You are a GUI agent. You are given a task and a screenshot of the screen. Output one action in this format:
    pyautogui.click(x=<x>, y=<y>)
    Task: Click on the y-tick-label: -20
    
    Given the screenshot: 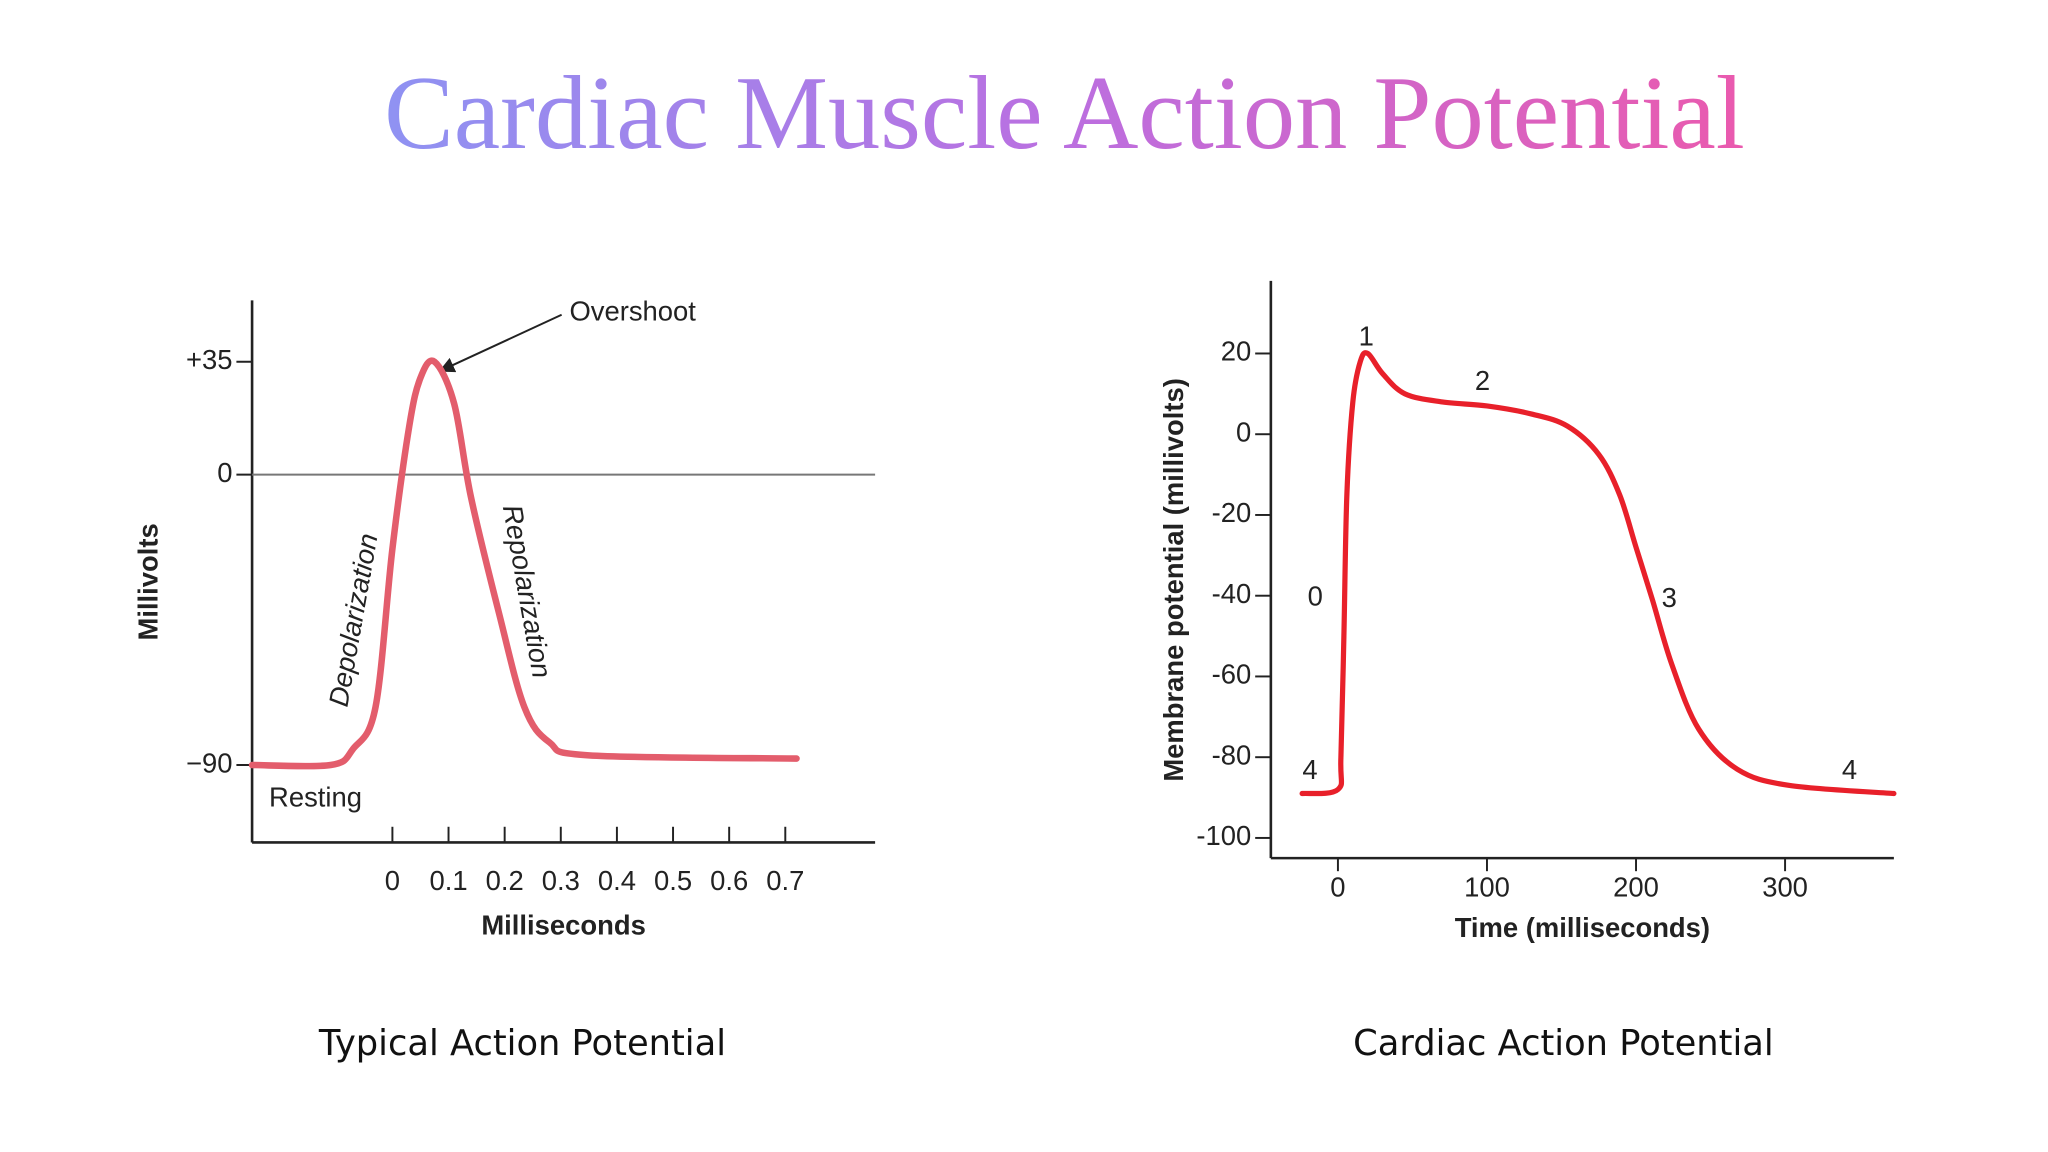 What is the action you would take?
    pyautogui.click(x=1232, y=512)
    